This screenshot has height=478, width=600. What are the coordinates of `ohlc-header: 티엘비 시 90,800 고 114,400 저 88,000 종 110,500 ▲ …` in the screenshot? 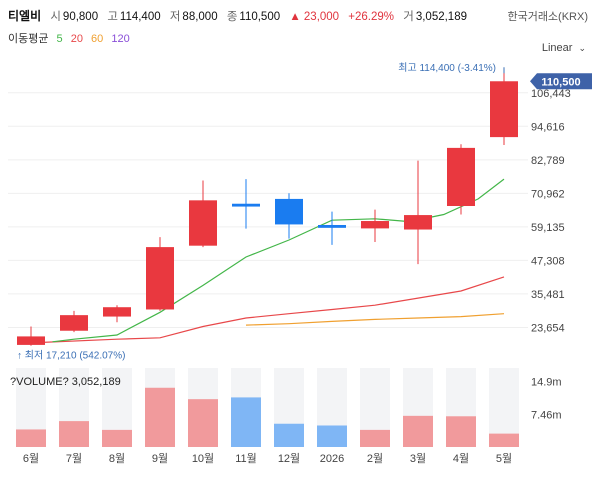 It's located at (240, 15).